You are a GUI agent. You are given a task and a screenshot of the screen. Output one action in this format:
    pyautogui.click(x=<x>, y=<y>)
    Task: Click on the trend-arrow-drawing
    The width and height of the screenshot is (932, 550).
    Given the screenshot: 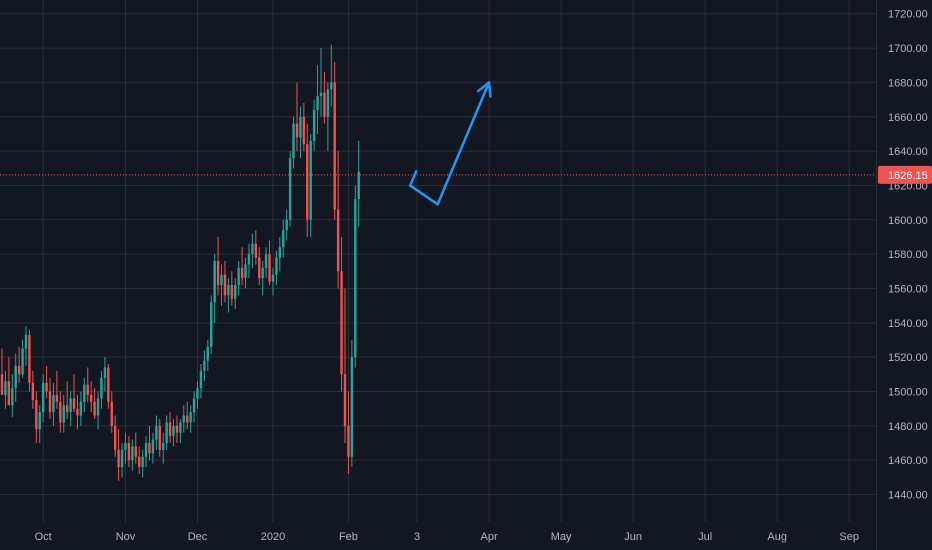 What is the action you would take?
    pyautogui.click(x=450, y=143)
    